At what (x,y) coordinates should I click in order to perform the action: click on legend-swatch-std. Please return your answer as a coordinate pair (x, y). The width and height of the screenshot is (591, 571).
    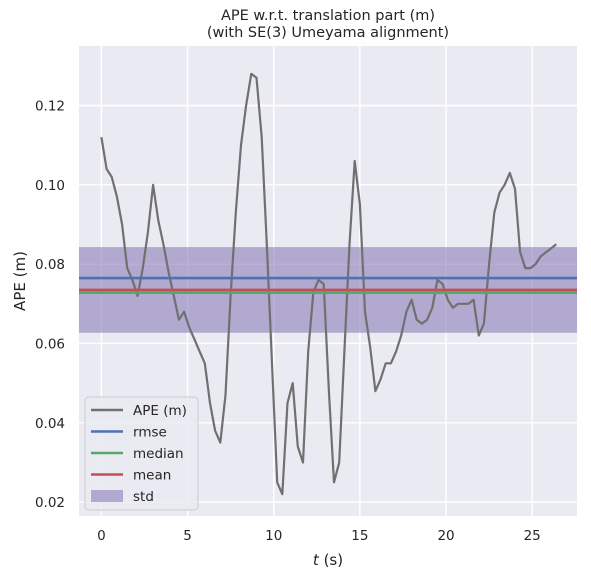
    Looking at the image, I should click on (107, 496).